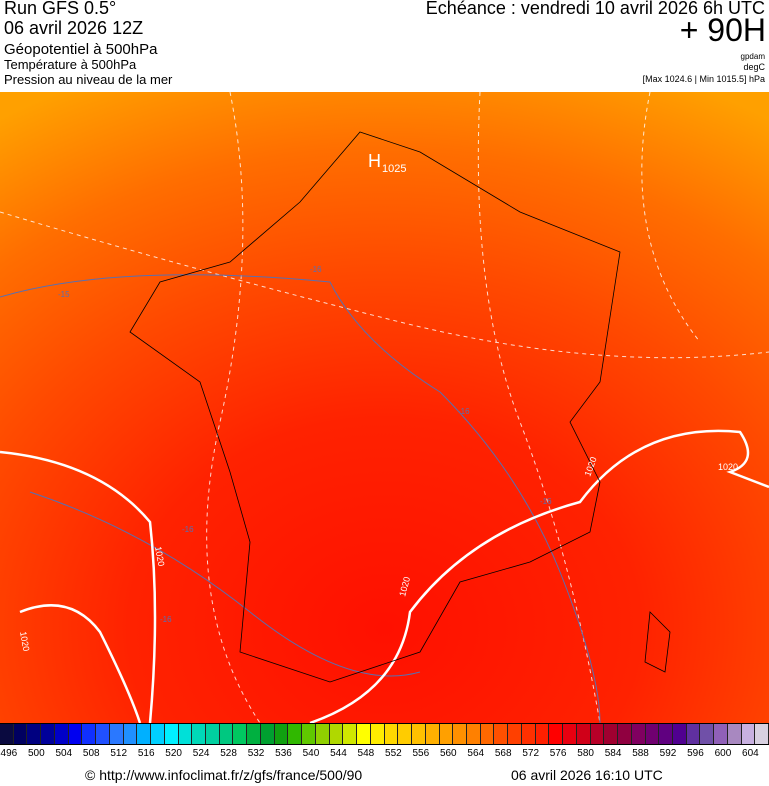 This screenshot has height=786, width=769. I want to click on high-pressure-value: 1025, so click(394, 169).